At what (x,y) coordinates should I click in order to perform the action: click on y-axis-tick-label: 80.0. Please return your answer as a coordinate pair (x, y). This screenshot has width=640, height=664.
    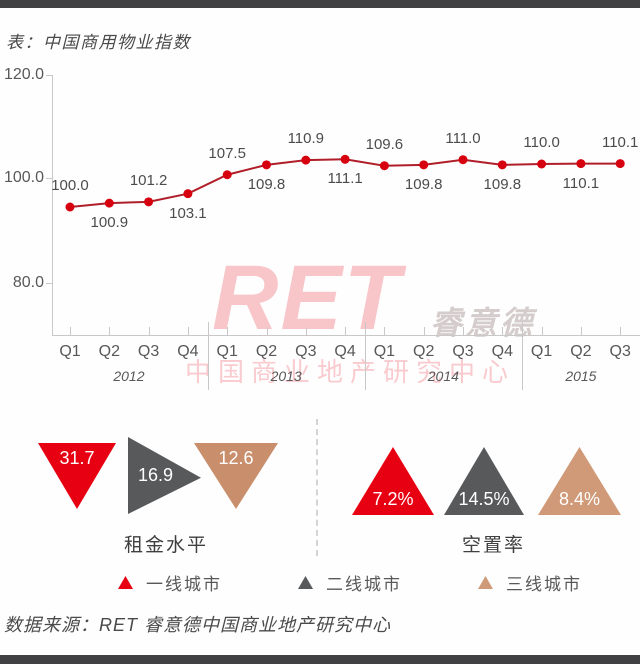
    Looking at the image, I should click on (28, 282).